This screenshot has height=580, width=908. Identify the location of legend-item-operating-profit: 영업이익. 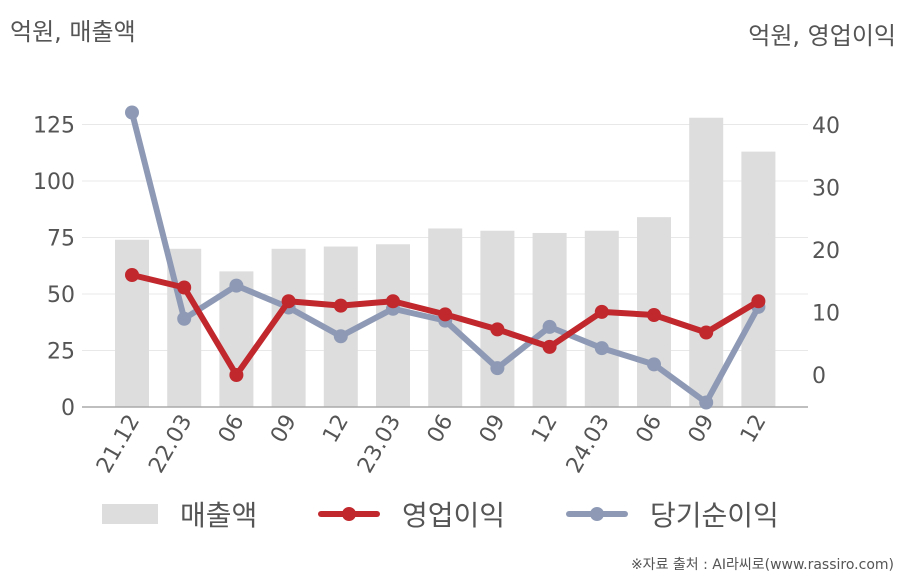
(411, 514).